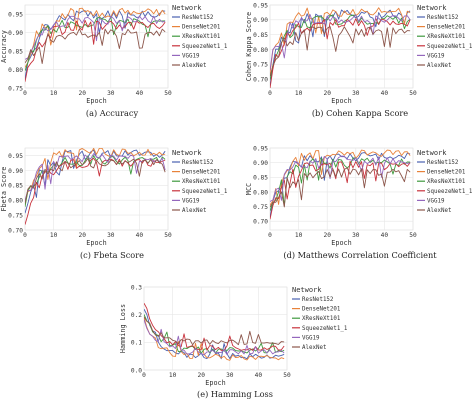 The width and height of the screenshot is (474, 402). I want to click on y-tick-label: 0.1, so click(136, 343).